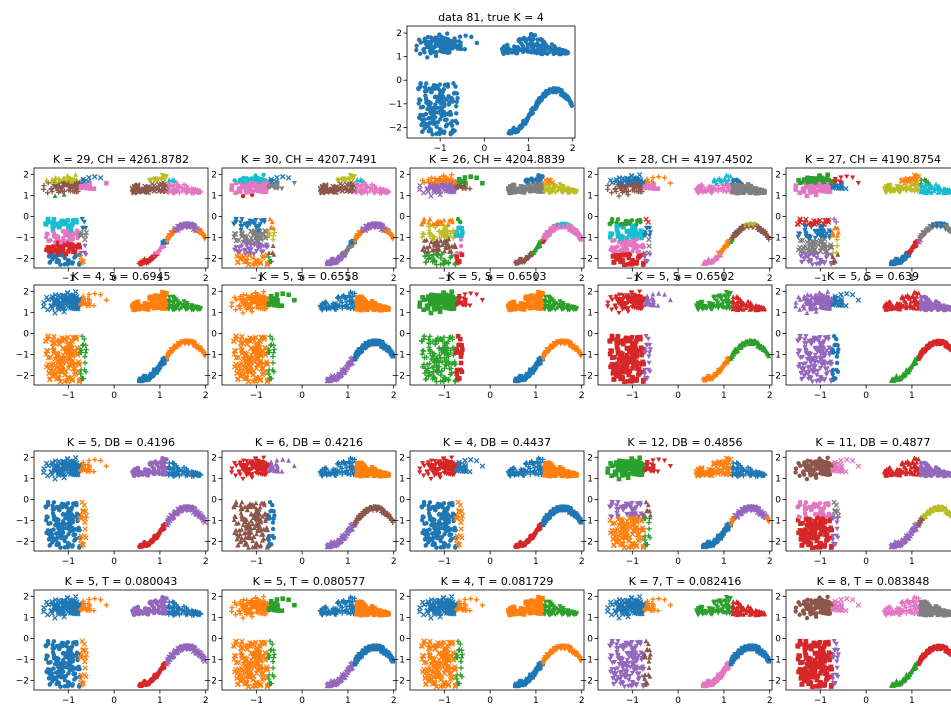  What do you see at coordinates (26, 292) in the screenshot?
I see `y-tick-label: 2` at bounding box center [26, 292].